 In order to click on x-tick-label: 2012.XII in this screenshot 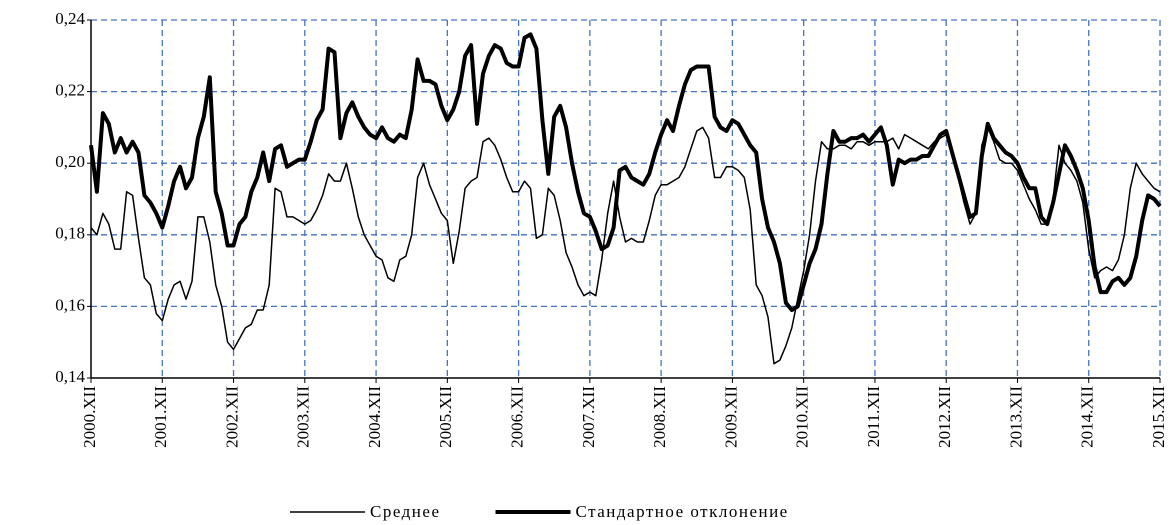, I will do `click(944, 417)`.